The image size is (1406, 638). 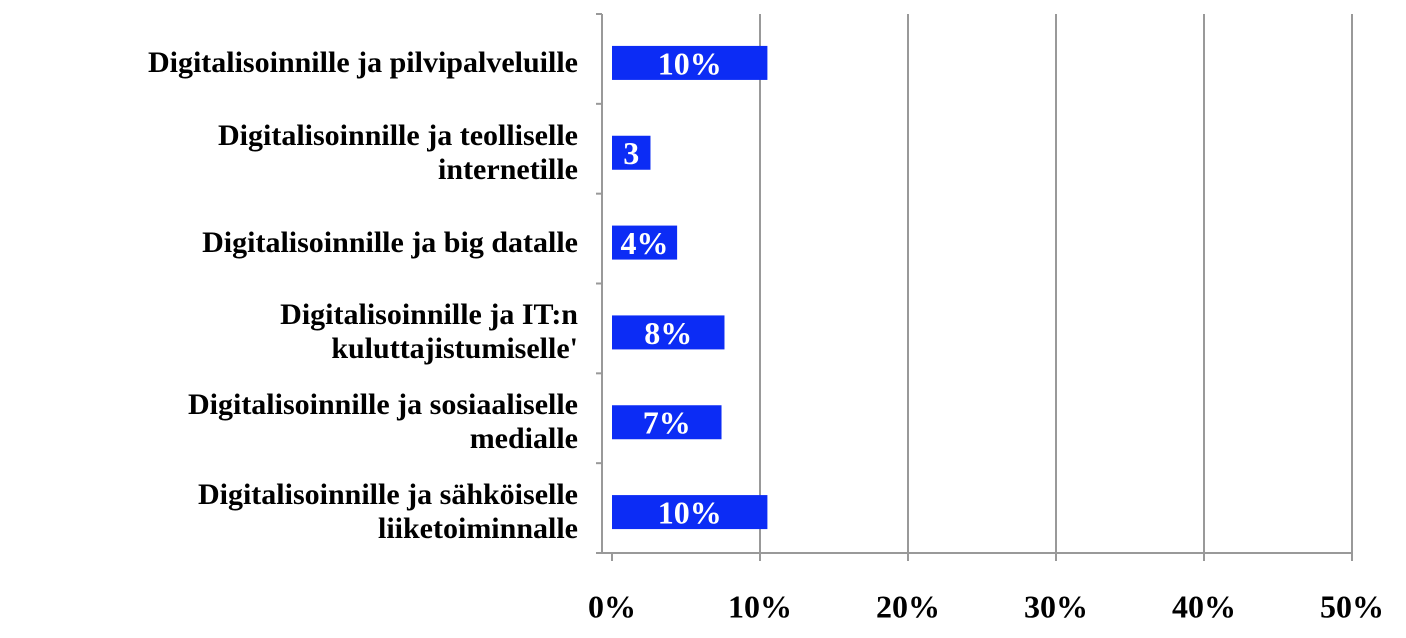 What do you see at coordinates (1204, 606) in the screenshot?
I see `x-tick-label: 40%` at bounding box center [1204, 606].